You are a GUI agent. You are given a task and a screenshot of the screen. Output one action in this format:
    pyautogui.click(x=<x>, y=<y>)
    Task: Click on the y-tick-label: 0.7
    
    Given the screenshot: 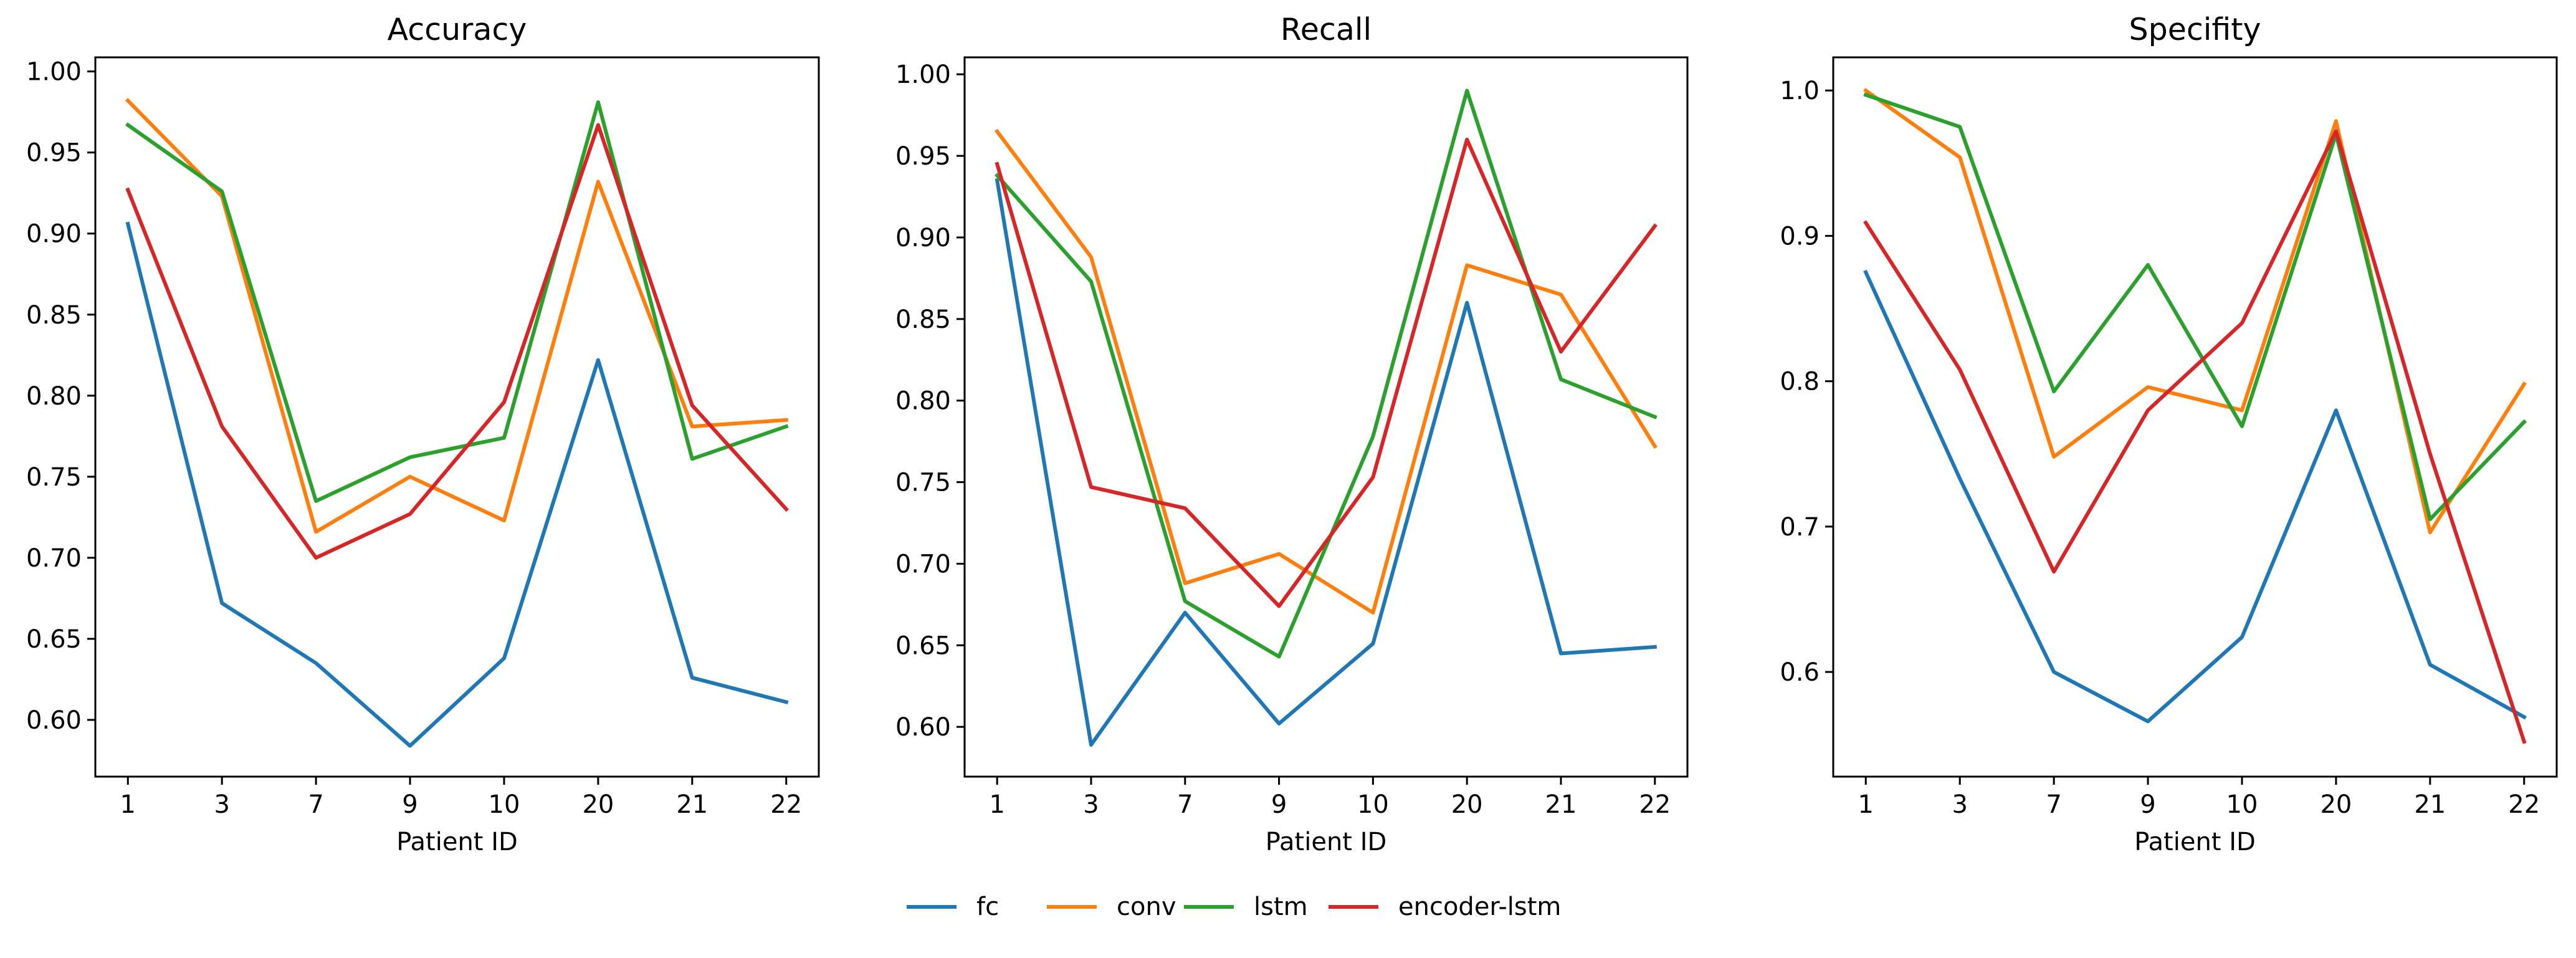 What is the action you would take?
    pyautogui.click(x=1800, y=527)
    